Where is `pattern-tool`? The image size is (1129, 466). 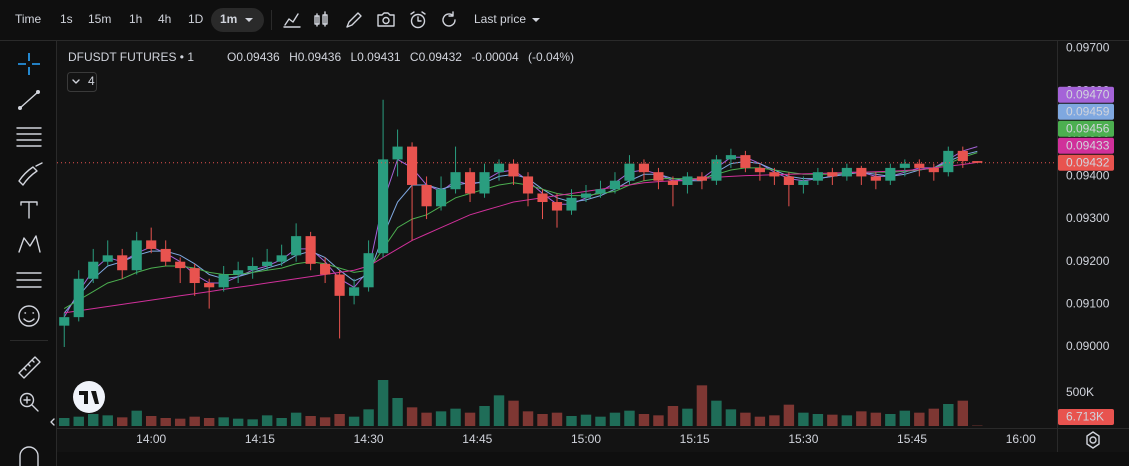
pattern-tool is located at coordinates (29, 244).